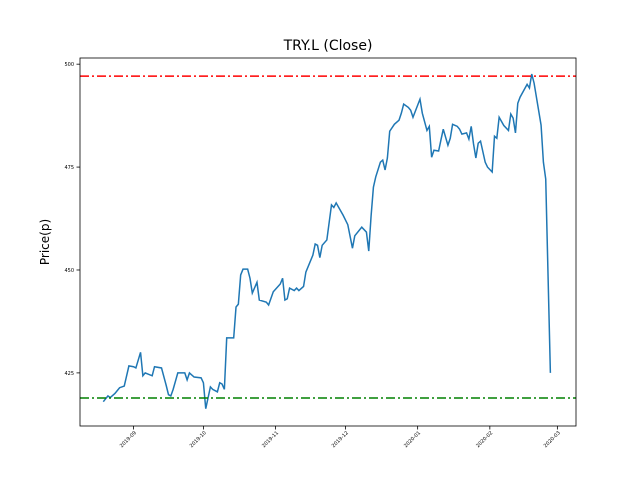 Image resolution: width=640 pixels, height=480 pixels. What do you see at coordinates (69, 65) in the screenshot?
I see `y-tick-label: 500` at bounding box center [69, 65].